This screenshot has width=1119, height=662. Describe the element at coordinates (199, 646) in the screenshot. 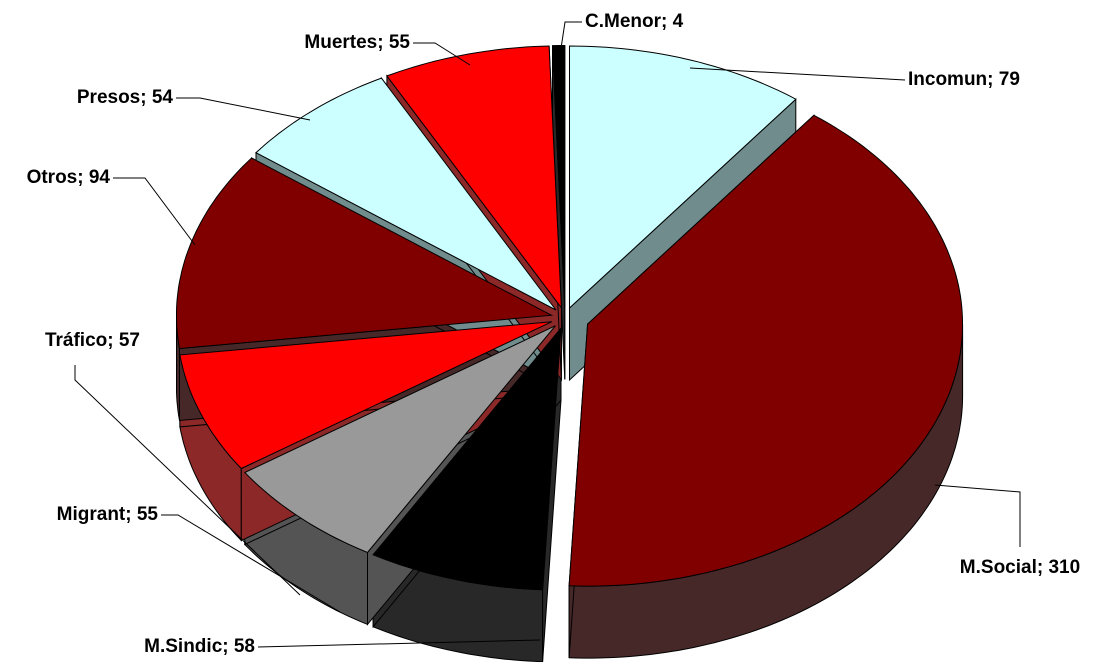

I see `data-label: M.Sindic; 58` at that location.